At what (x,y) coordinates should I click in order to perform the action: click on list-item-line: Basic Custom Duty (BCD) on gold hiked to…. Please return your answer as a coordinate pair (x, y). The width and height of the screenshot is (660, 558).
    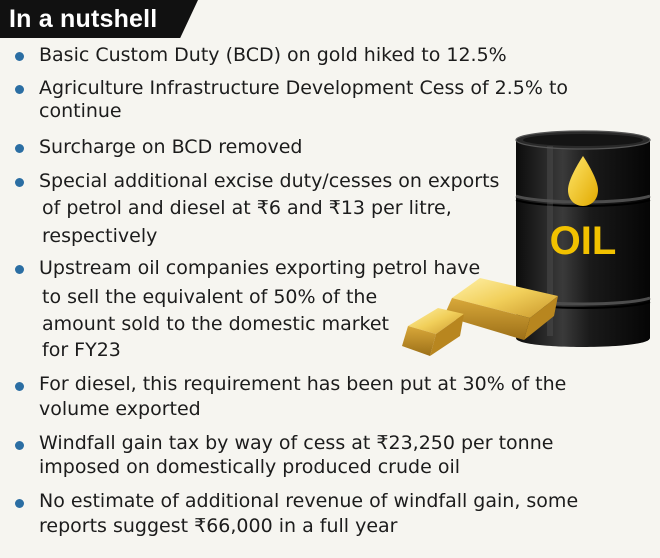
    Looking at the image, I should click on (273, 55).